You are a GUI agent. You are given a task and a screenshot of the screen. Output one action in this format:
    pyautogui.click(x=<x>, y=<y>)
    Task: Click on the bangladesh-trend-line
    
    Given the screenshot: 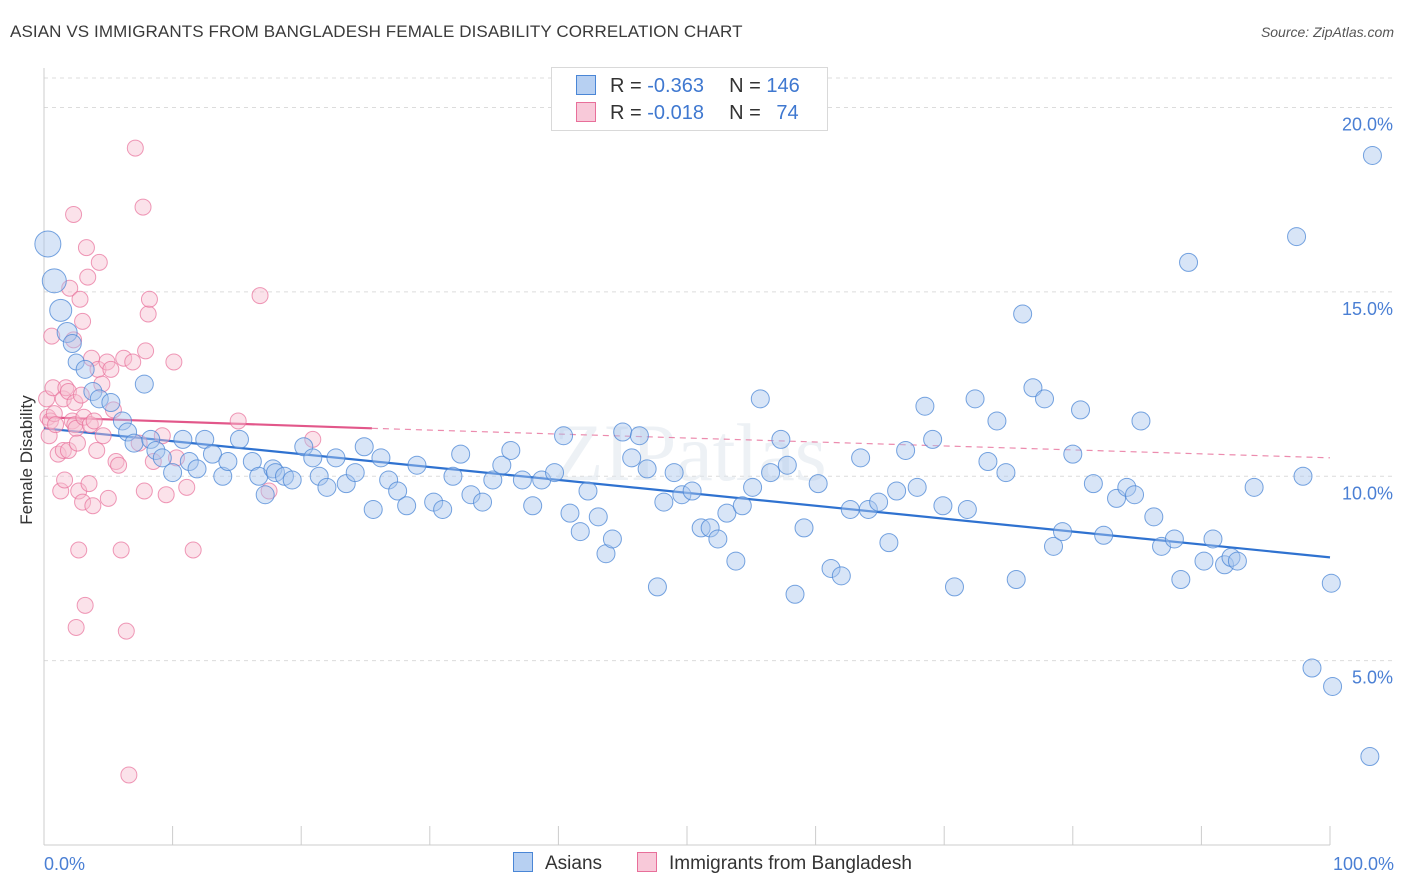 What is the action you would take?
    pyautogui.click(x=207, y=423)
    